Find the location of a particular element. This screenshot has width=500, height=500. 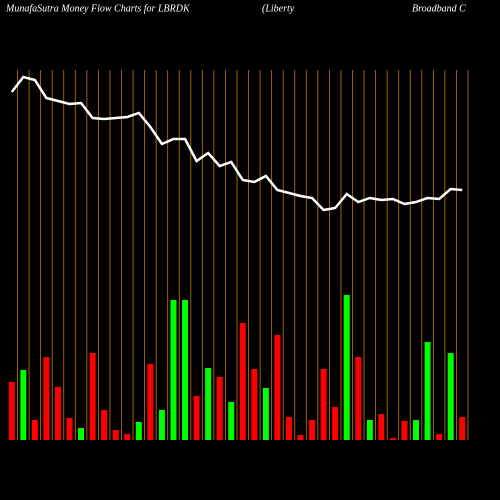

chart-subtitle: (Liberty is located at coordinates (278, 8).